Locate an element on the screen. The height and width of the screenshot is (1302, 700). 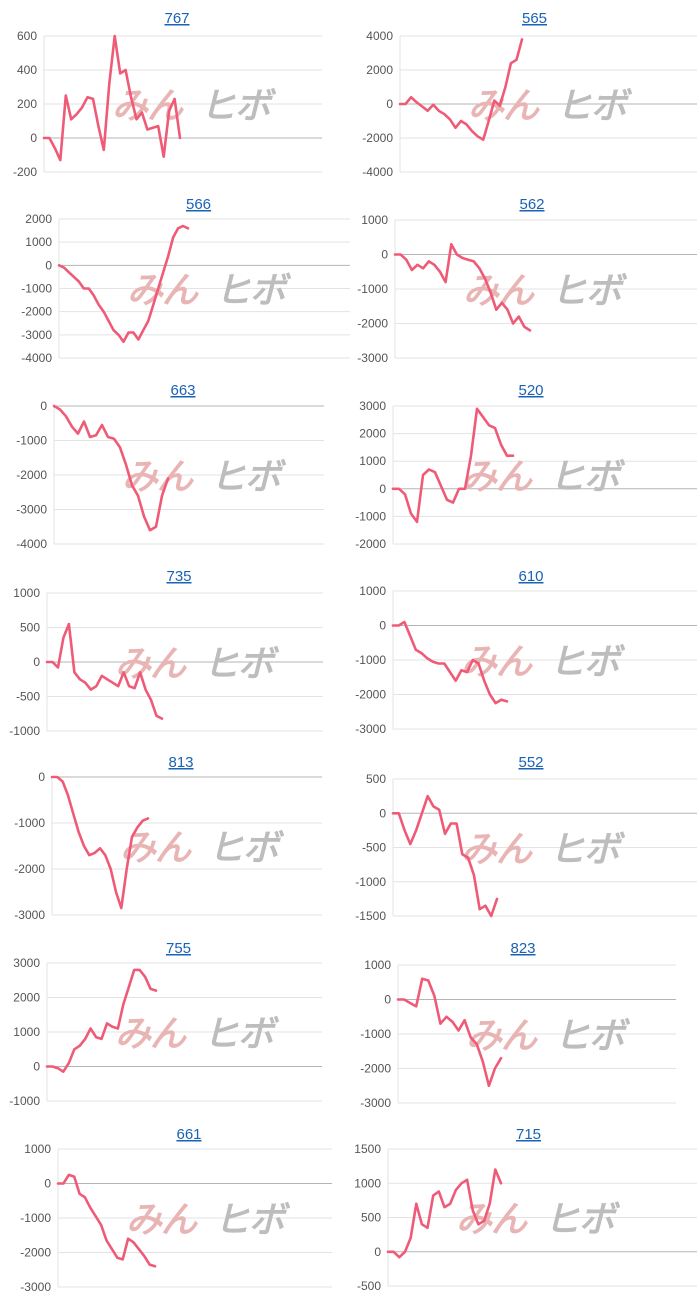
chart-715: 715 -500 0 500 1000 1500 みん ヒボ is located at coordinates (525, 1209).